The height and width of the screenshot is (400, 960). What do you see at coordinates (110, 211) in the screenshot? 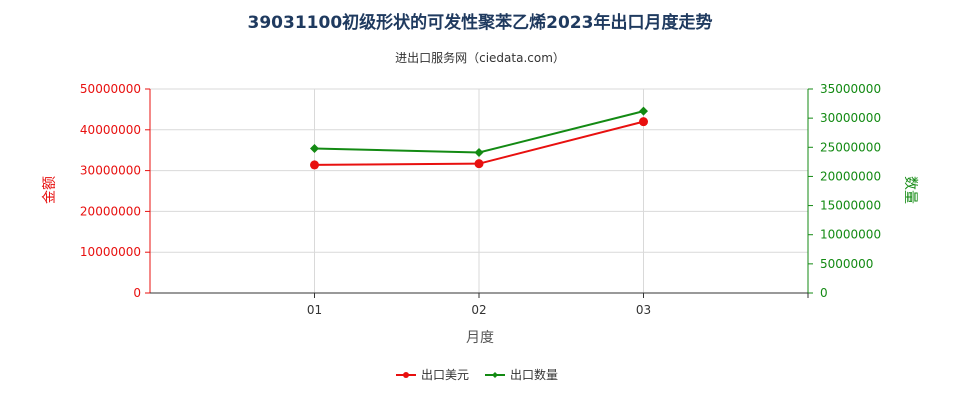
I see `left-tick-label: 20000000` at bounding box center [110, 211].